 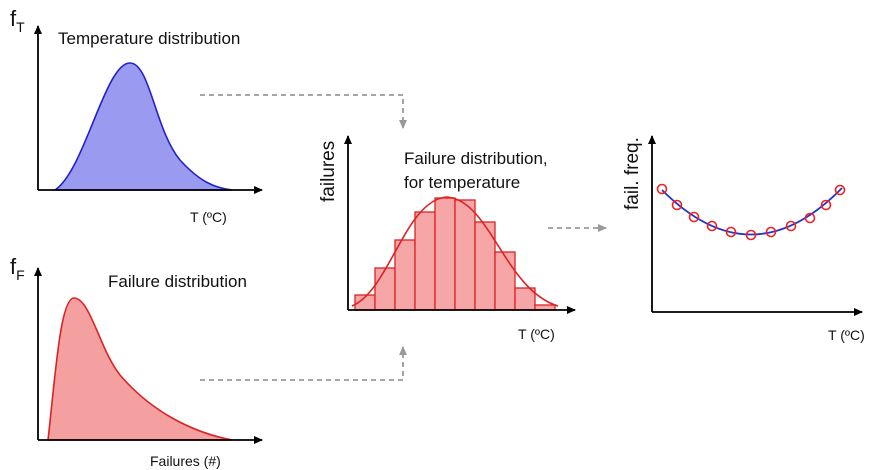 I want to click on panel-title: Failure distribution,, so click(x=476, y=158).